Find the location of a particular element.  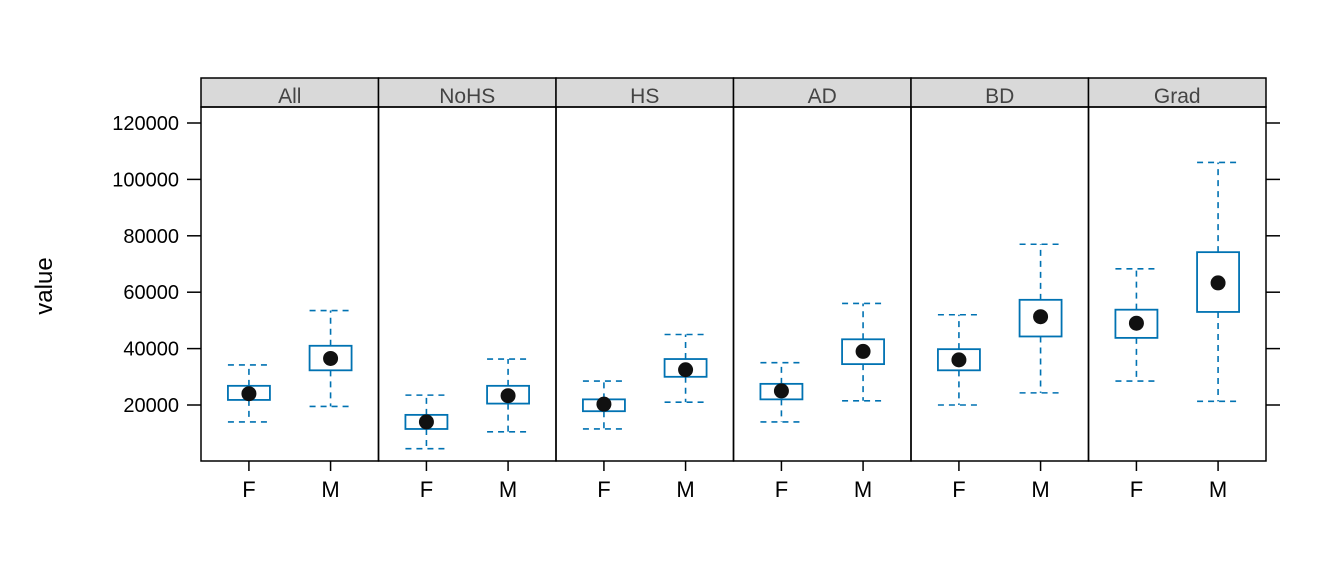

panel-all: All F M is located at coordinates (290, 289).